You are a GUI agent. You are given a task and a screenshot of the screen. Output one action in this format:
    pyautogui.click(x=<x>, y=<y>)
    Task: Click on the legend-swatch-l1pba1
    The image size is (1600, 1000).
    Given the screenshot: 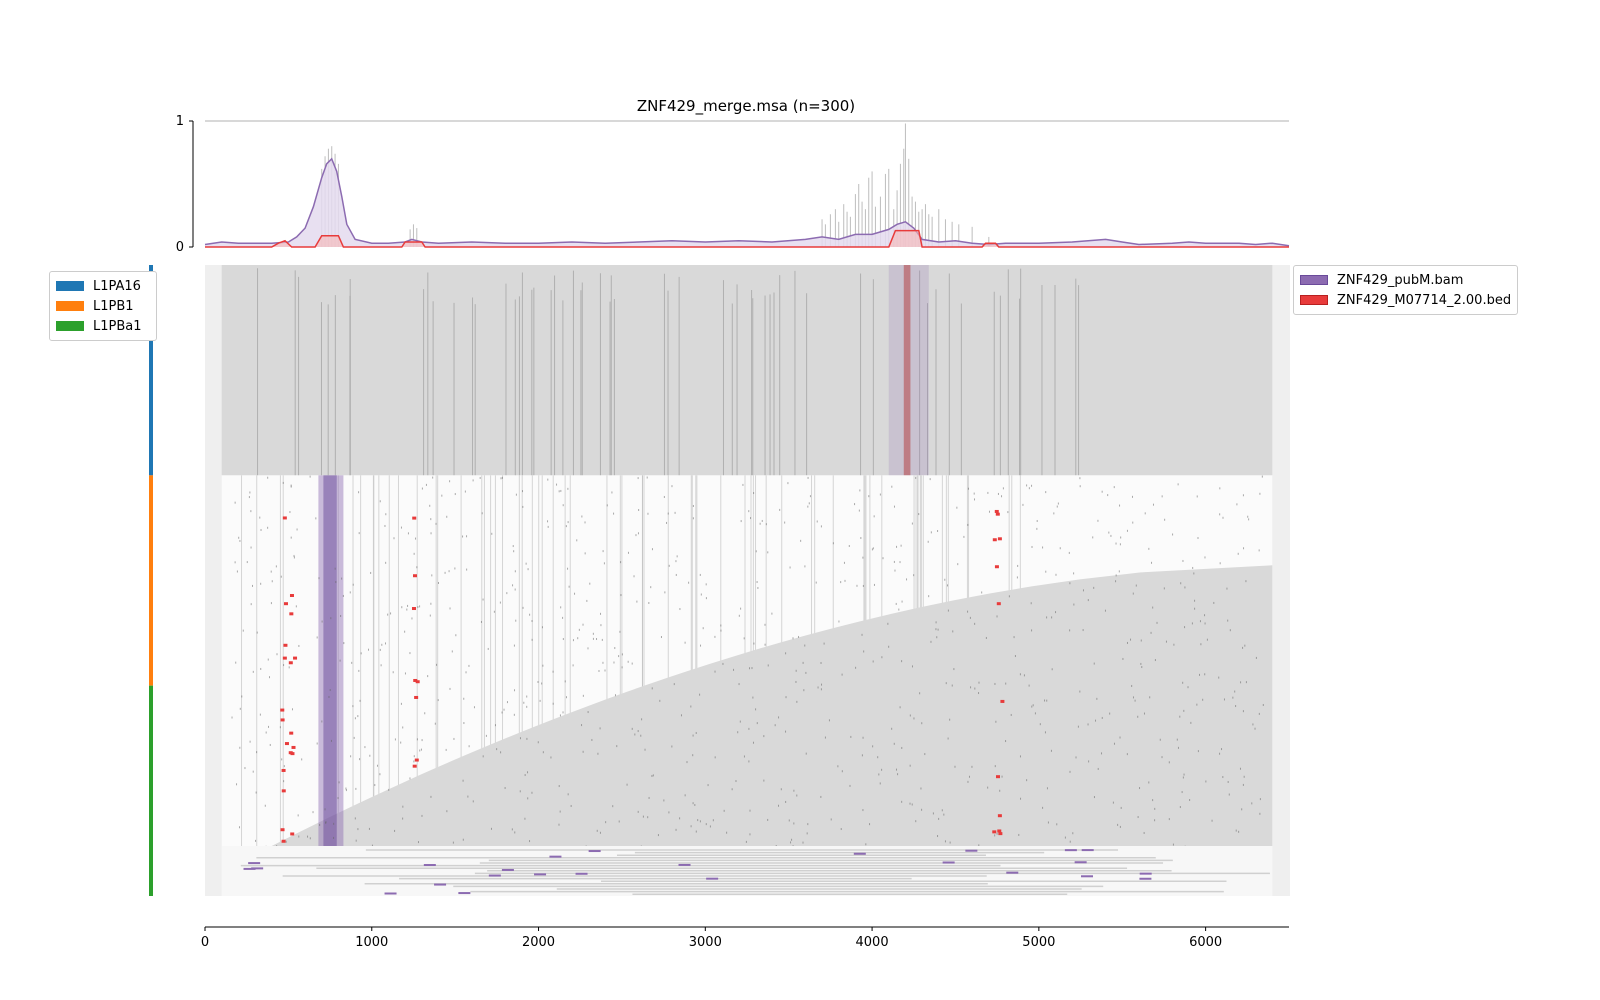 What is the action you would take?
    pyautogui.click(x=70, y=326)
    